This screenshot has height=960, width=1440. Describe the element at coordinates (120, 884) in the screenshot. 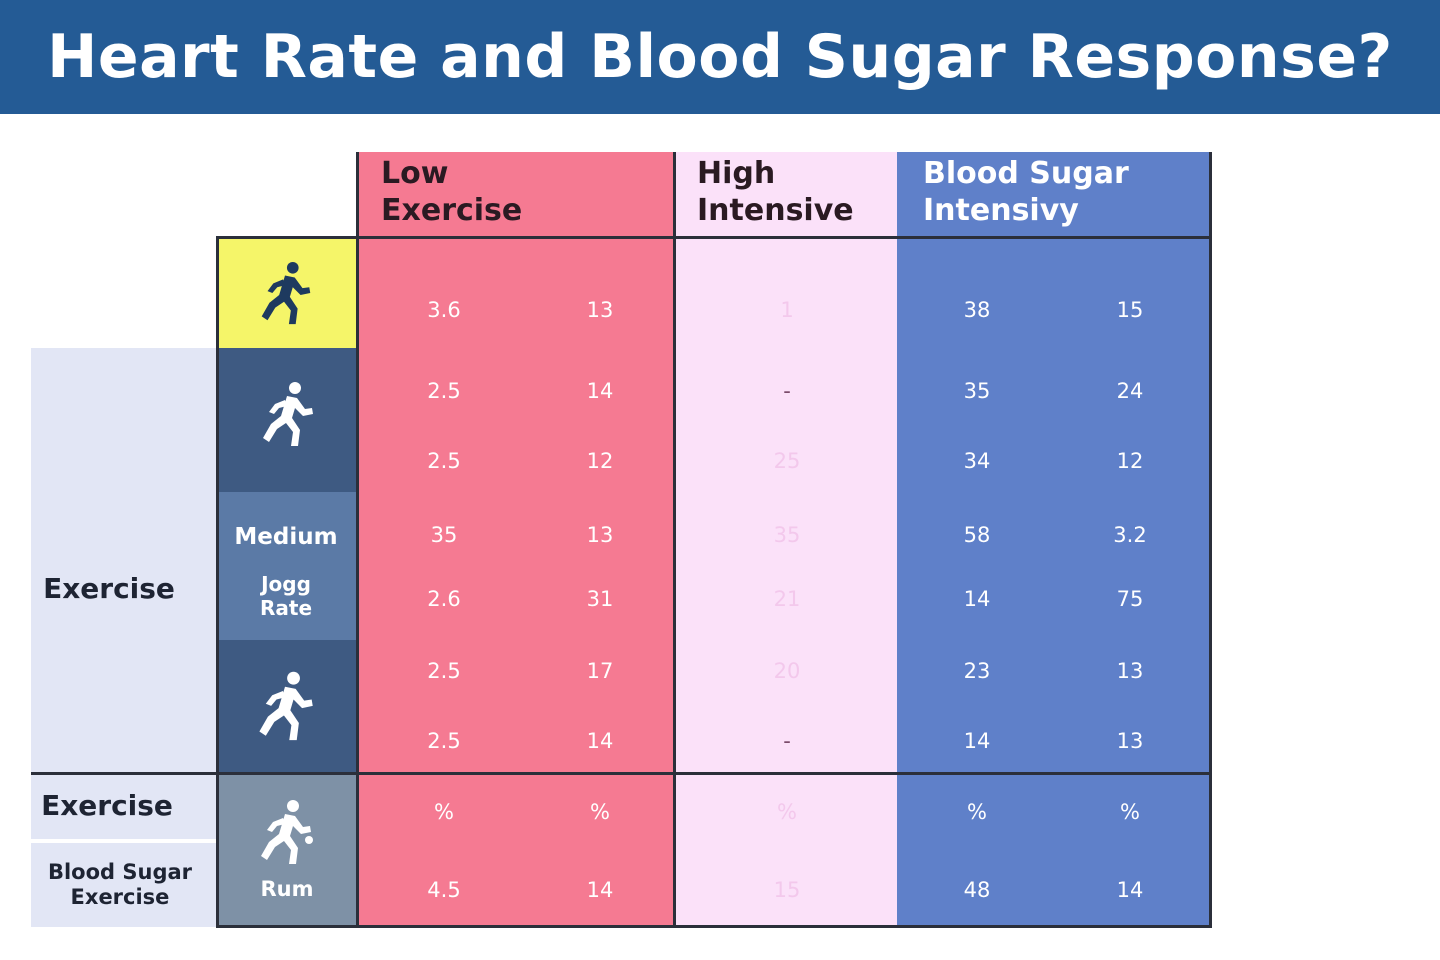

I see `blood-sugar-exercise-label: Blood Sugar Exercise` at that location.